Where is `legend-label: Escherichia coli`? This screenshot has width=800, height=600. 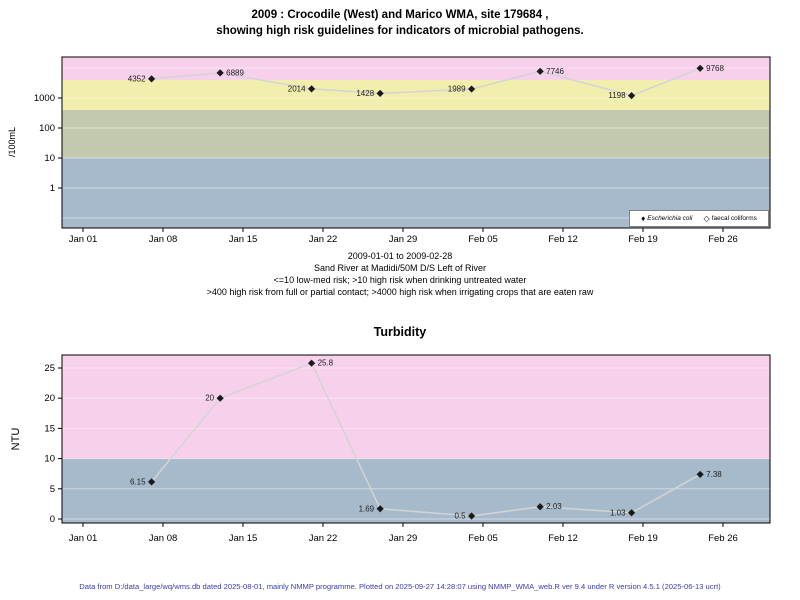 legend-label: Escherichia coli is located at coordinates (670, 218).